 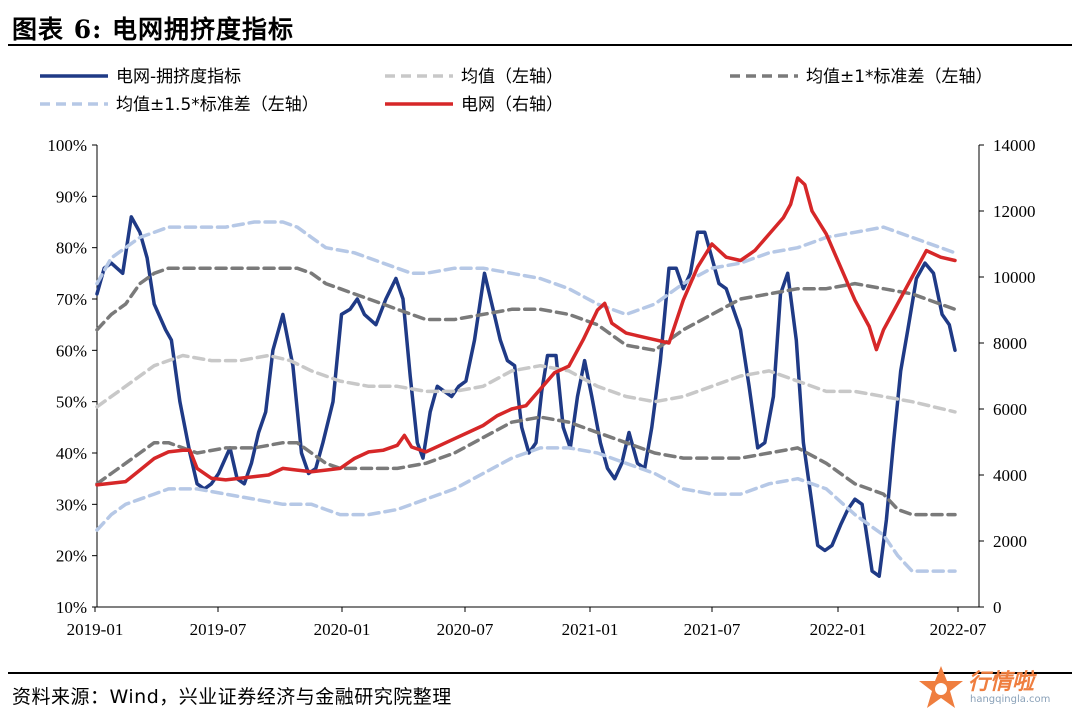 What do you see at coordinates (71, 350) in the screenshot?
I see `left-tick-label: 60%` at bounding box center [71, 350].